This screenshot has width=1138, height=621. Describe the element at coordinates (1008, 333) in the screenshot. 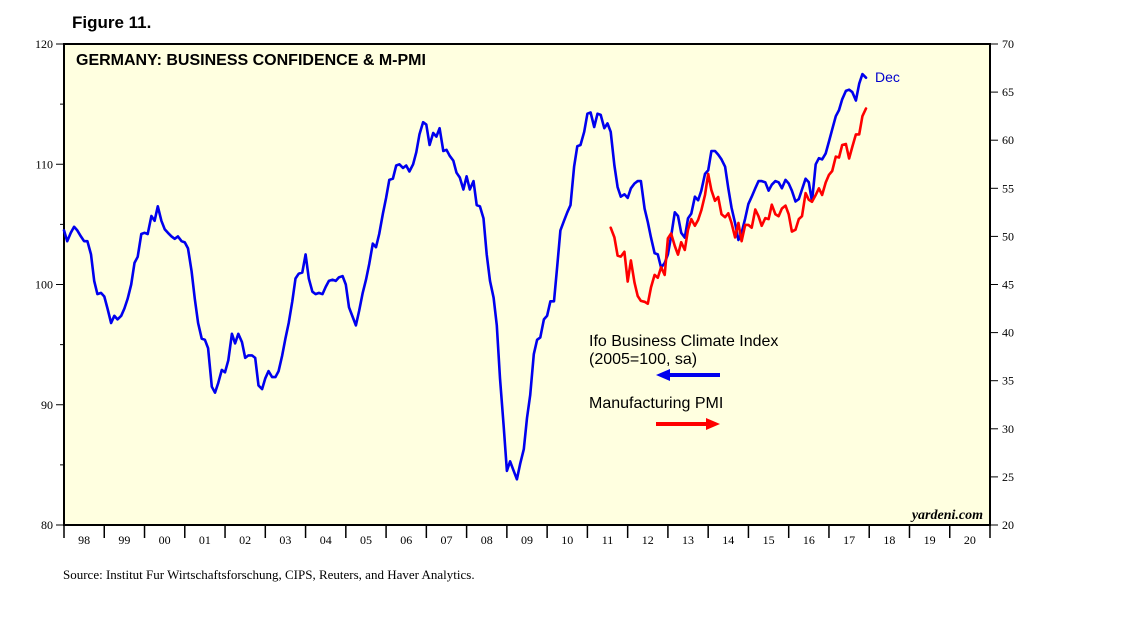

I see `right-tick-label: 40` at that location.